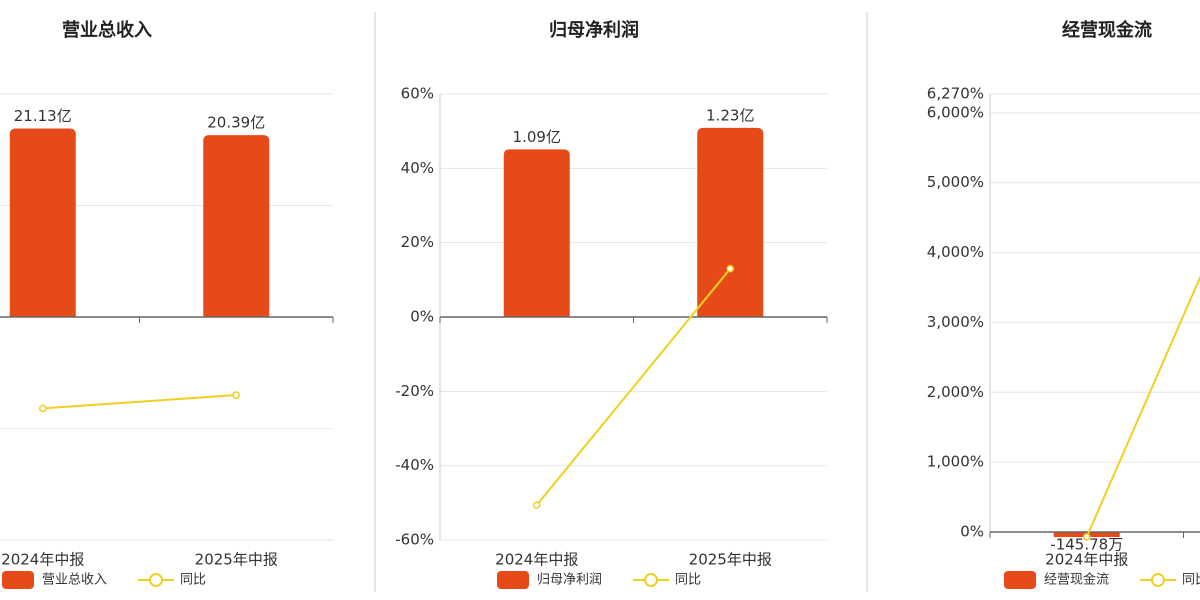  Describe the element at coordinates (955, 252) in the screenshot. I see `y-tick-label: 4,000%` at that location.